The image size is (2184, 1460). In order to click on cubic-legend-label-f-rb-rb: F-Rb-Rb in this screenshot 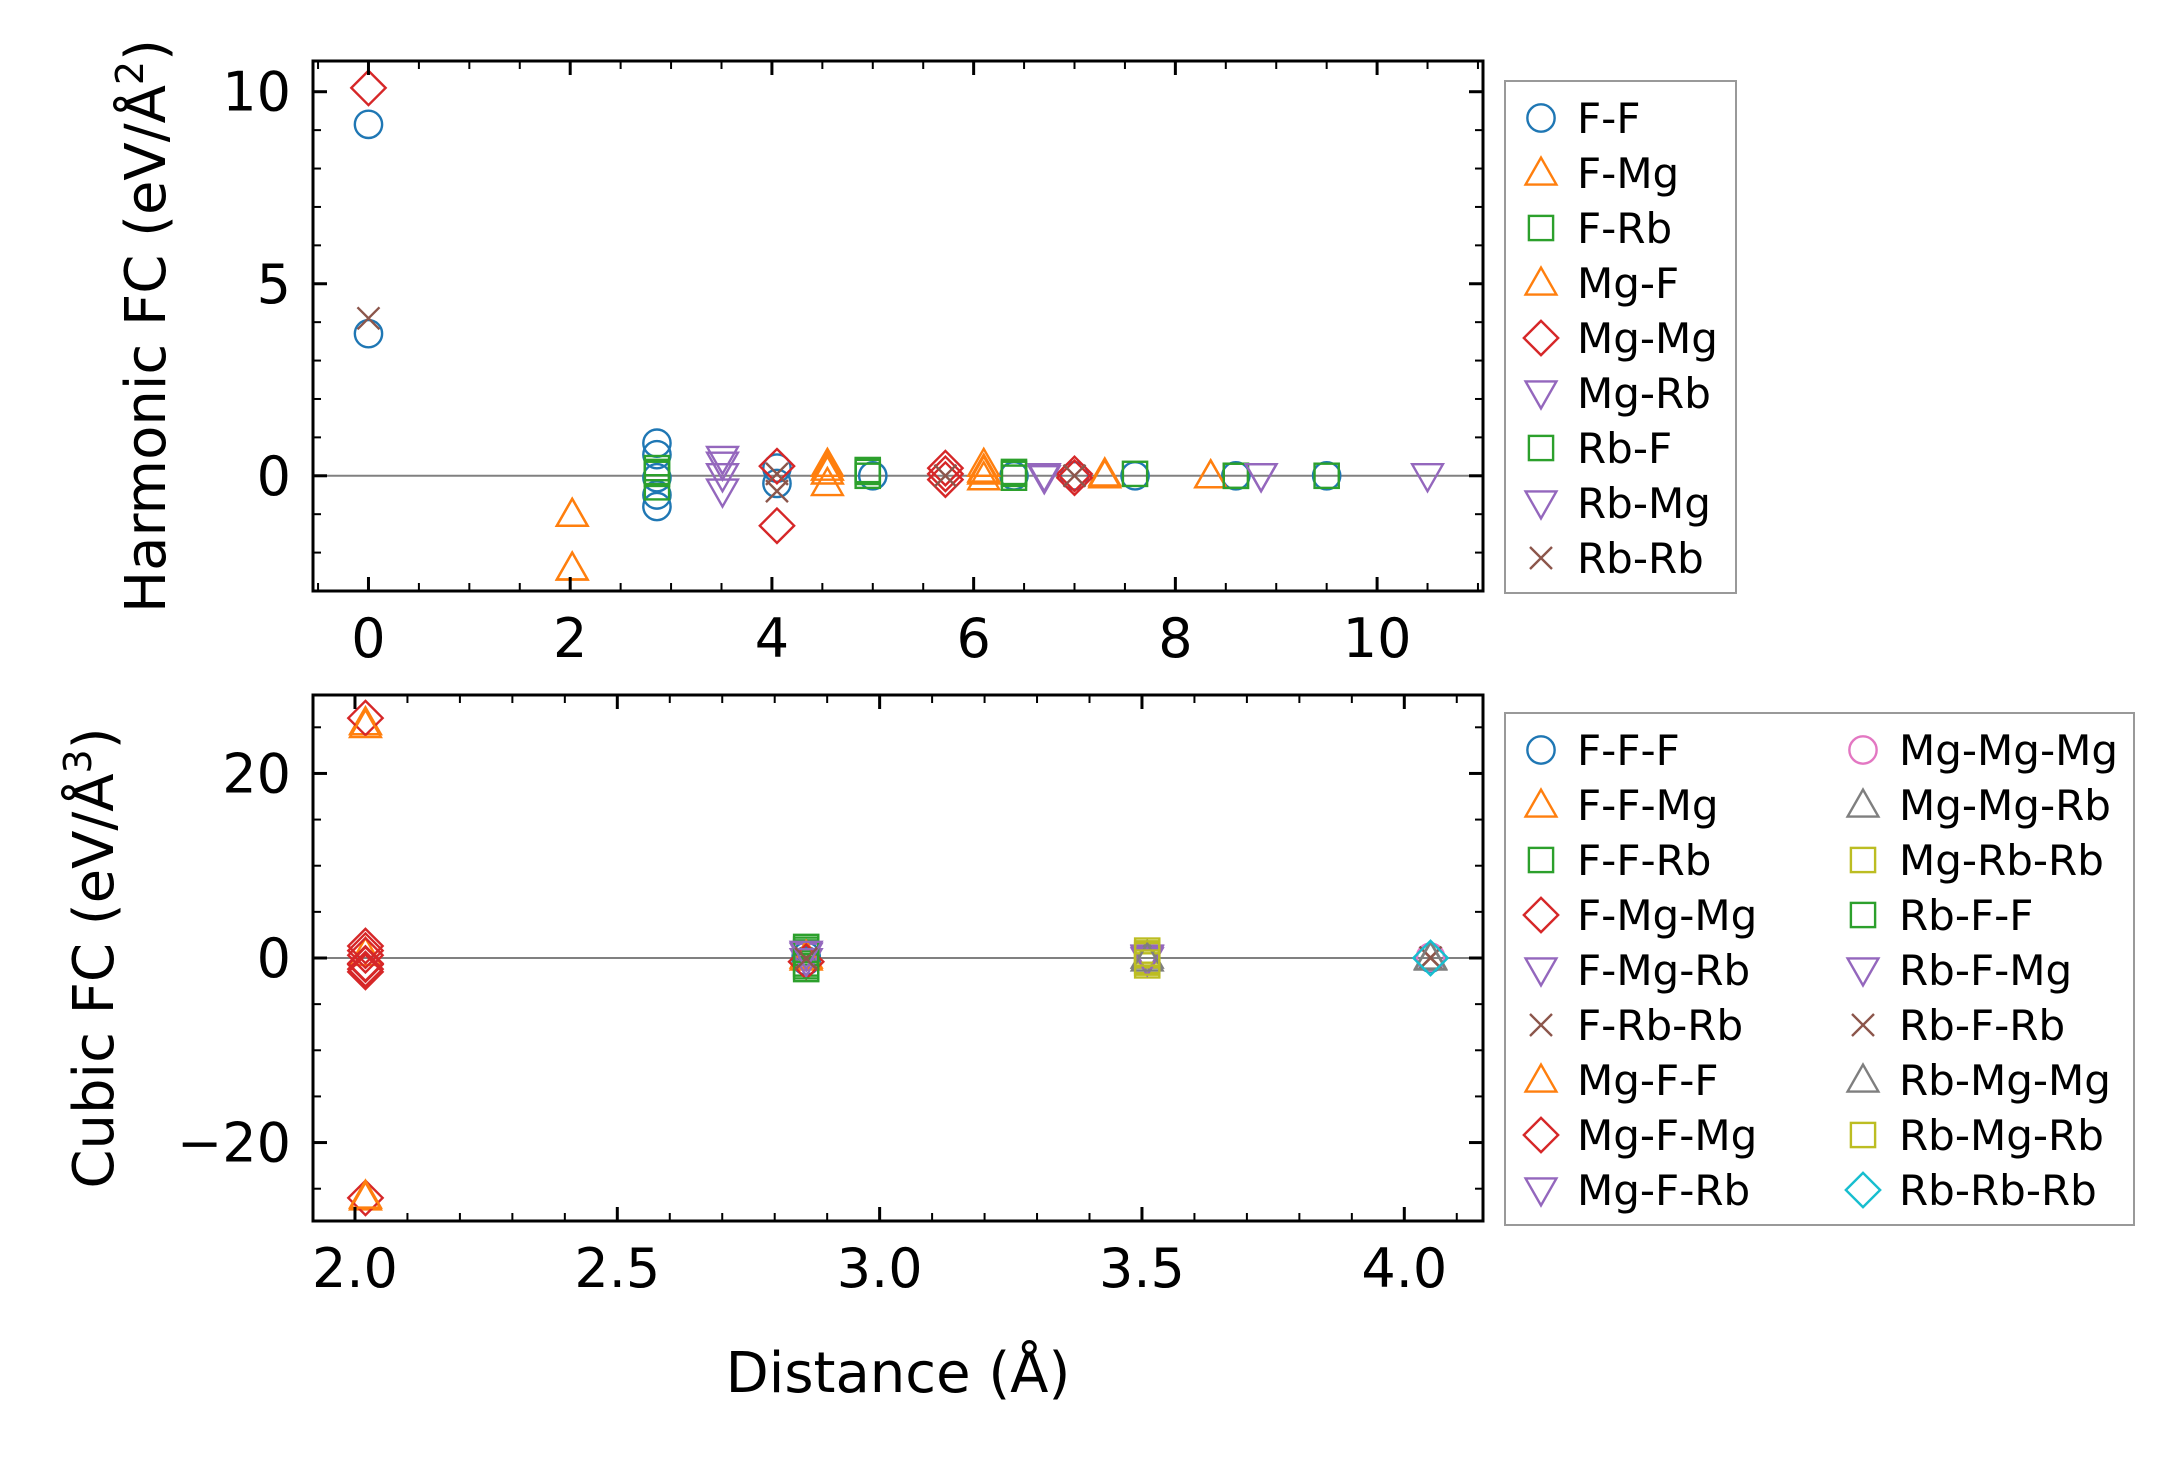, I will do `click(1660, 1025)`.